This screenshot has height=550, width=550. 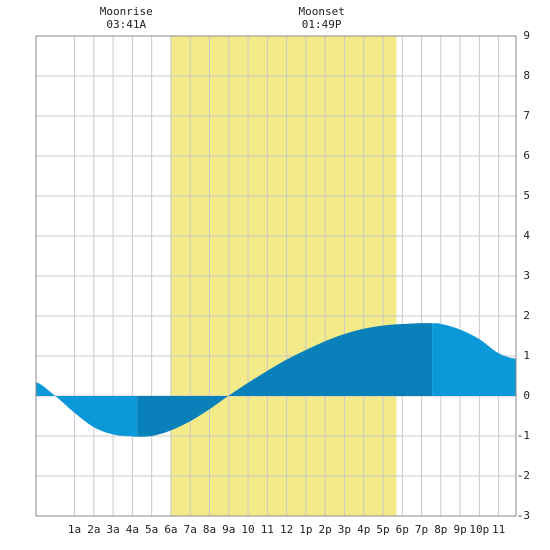 What do you see at coordinates (363, 529) in the screenshot?
I see `x-tick-label: 4p` at bounding box center [363, 529].